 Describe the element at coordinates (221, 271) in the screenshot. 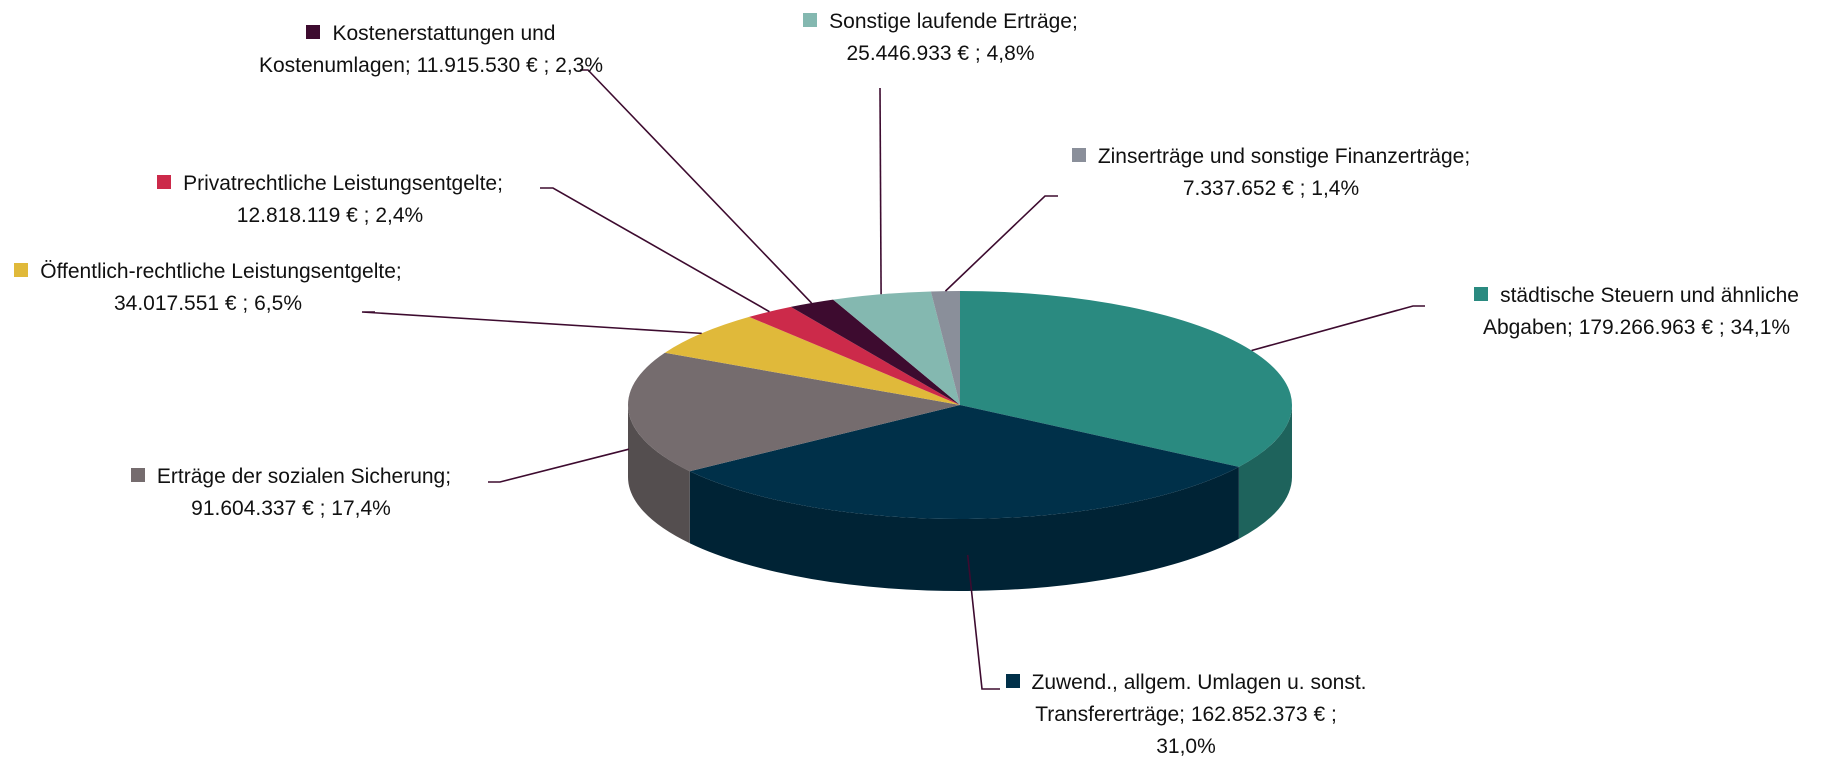

I see `category-label: Öffentlich-rechtliche Leistungsentgelte;` at that location.